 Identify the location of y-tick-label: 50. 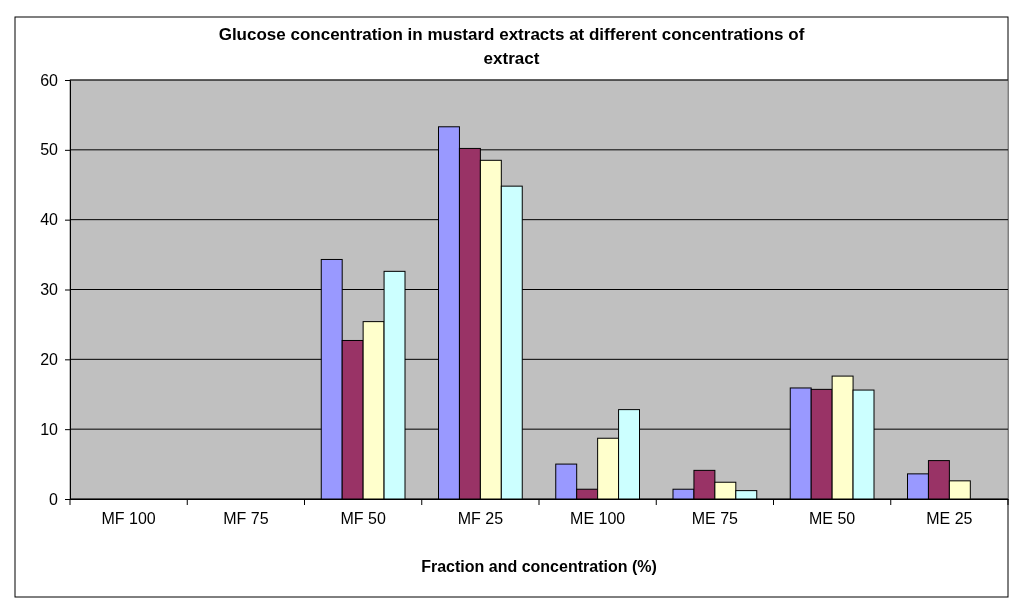
(49, 150).